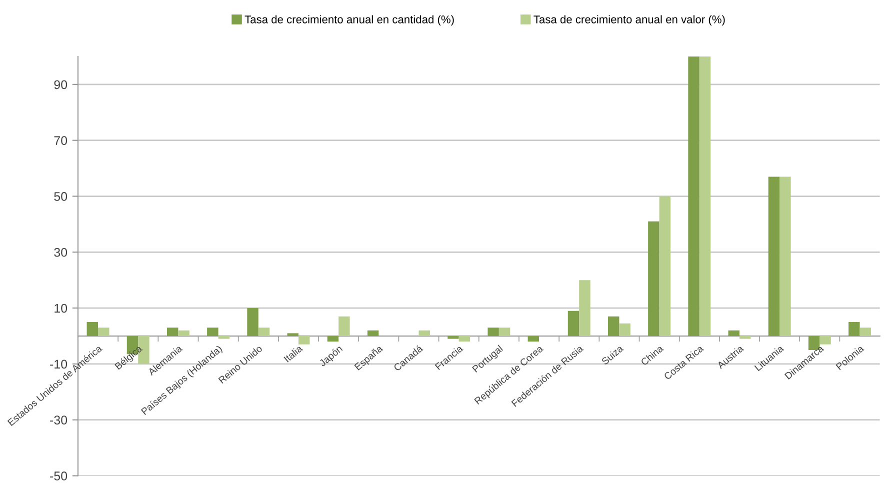  I want to click on y-tick-label: -10, so click(59, 364).